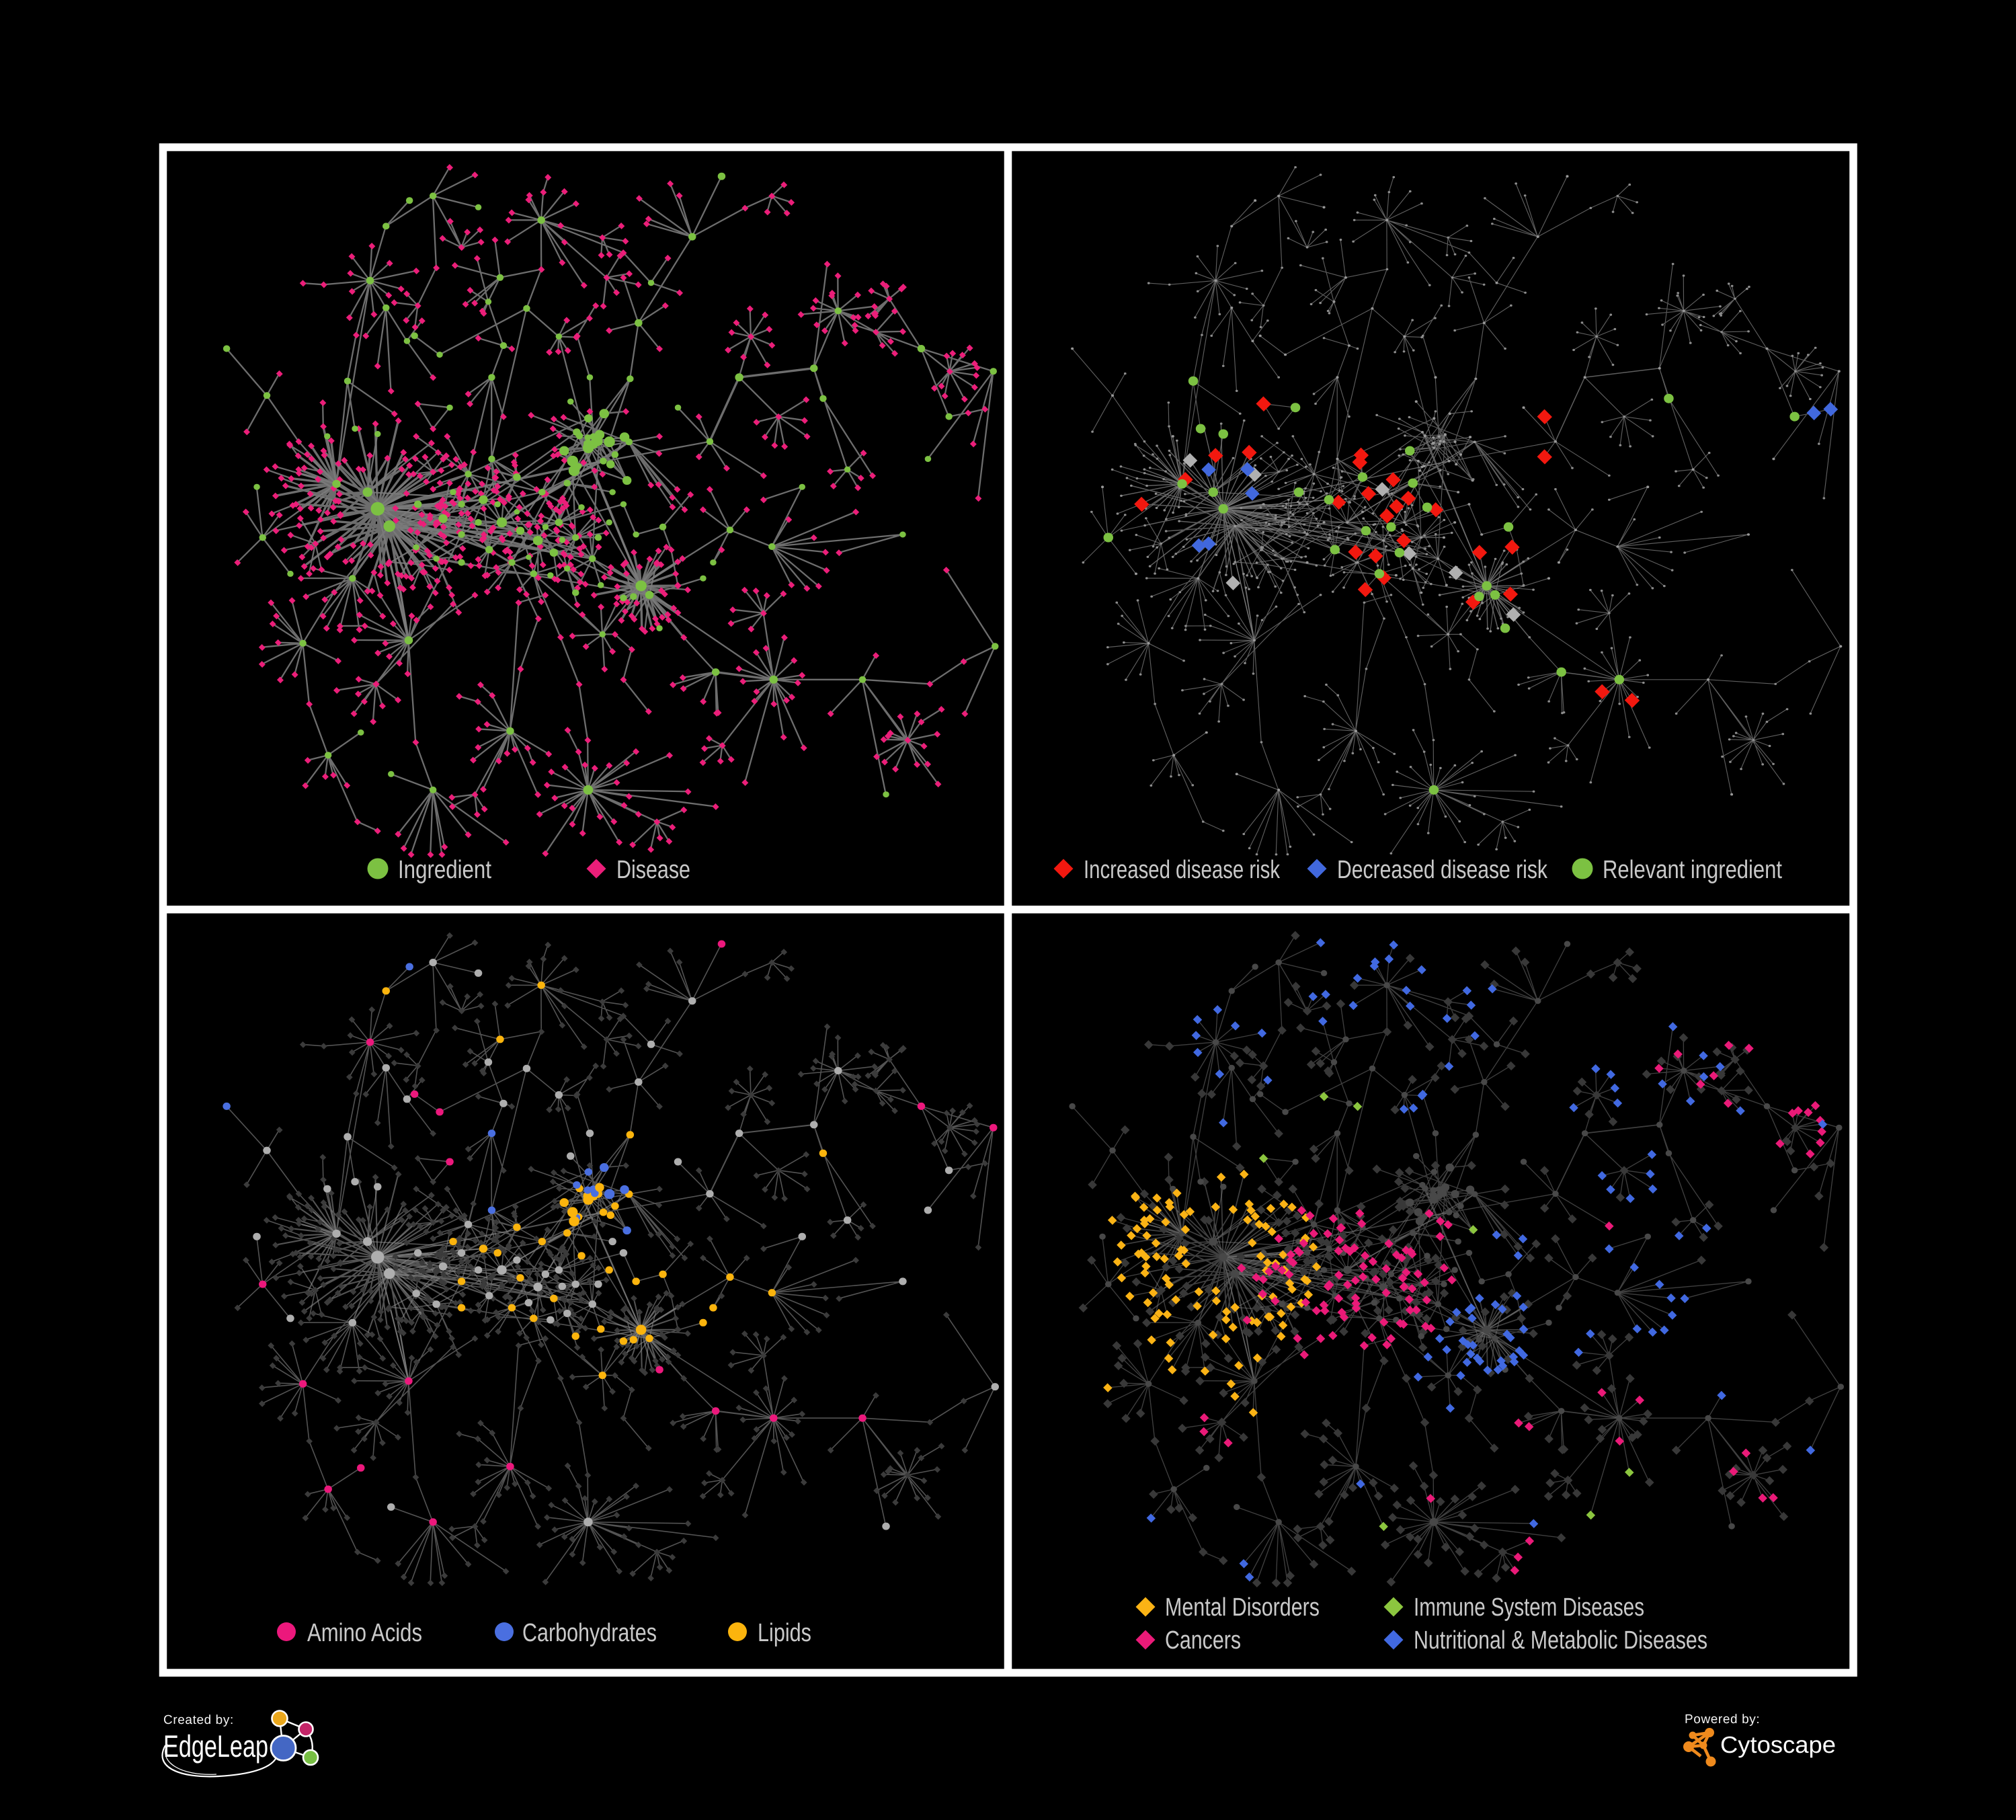 The width and height of the screenshot is (2016, 1820). What do you see at coordinates (1778, 1745) in the screenshot?
I see `svg-text: Cytoscape` at bounding box center [1778, 1745].